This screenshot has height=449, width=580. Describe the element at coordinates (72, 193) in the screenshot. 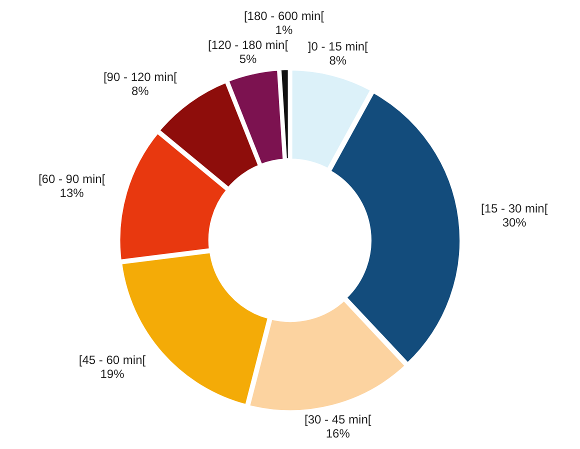

I see `data-label: 13%` at that location.